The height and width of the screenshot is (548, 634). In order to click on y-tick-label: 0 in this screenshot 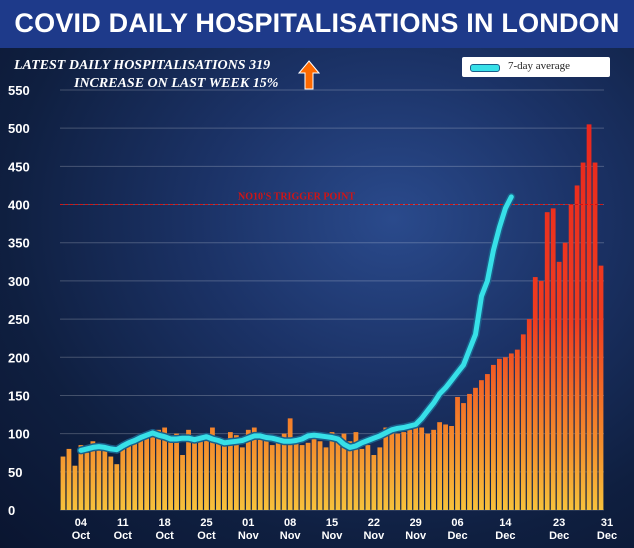, I will do `click(11, 510)`.